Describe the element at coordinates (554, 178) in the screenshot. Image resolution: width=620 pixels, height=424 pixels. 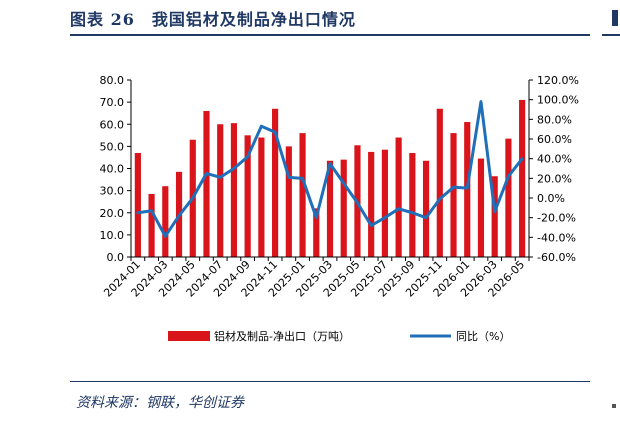
I see `y-right-tick-label: 20.0%` at that location.